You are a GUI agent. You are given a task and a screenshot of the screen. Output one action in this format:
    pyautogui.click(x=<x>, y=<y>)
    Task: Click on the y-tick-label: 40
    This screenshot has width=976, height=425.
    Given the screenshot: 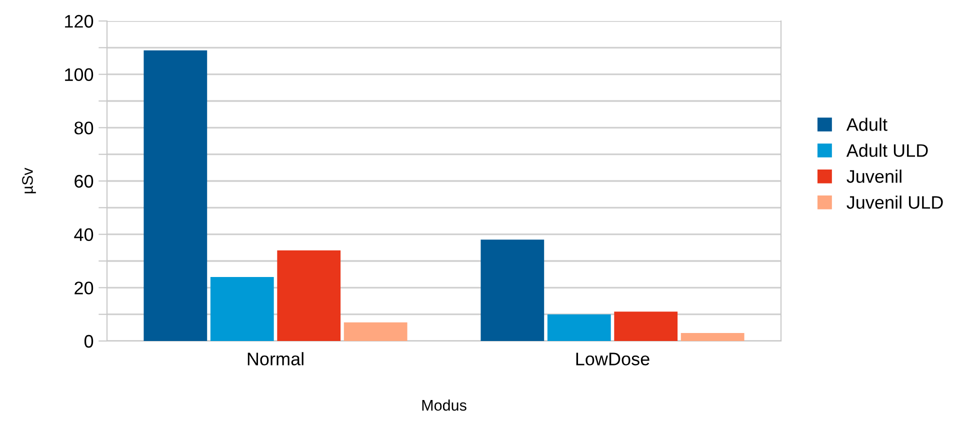 What is the action you would take?
    pyautogui.click(x=84, y=235)
    